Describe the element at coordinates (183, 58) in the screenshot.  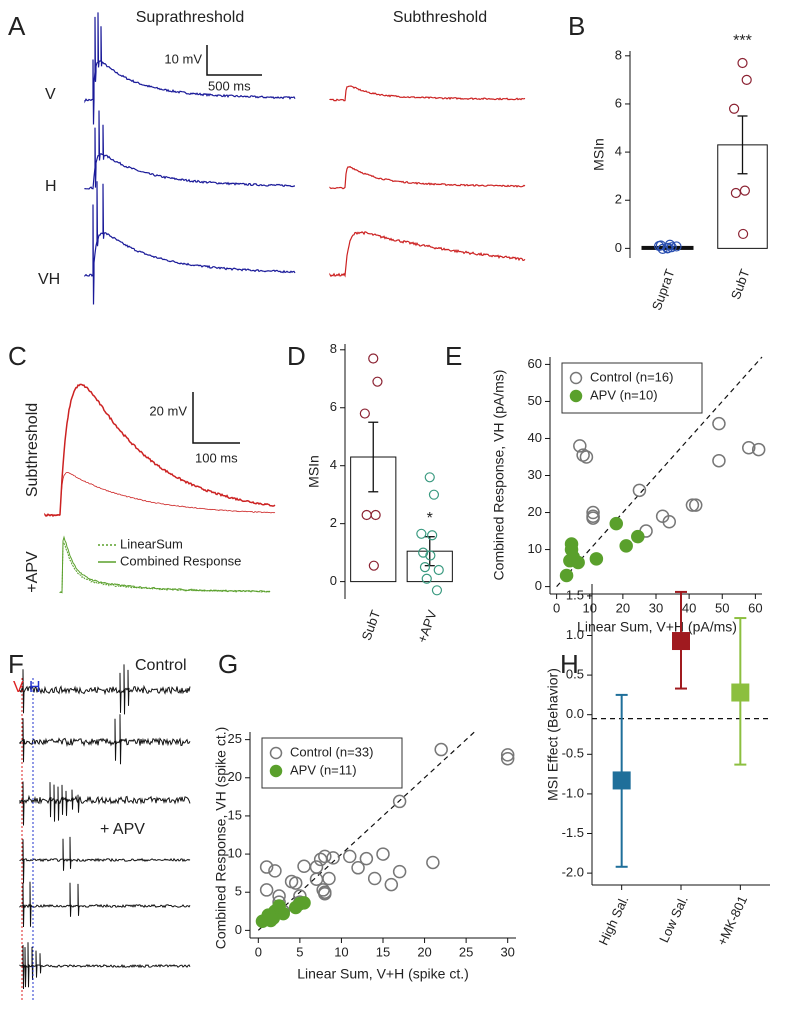
I see `scale-label: 10 mV` at that location.